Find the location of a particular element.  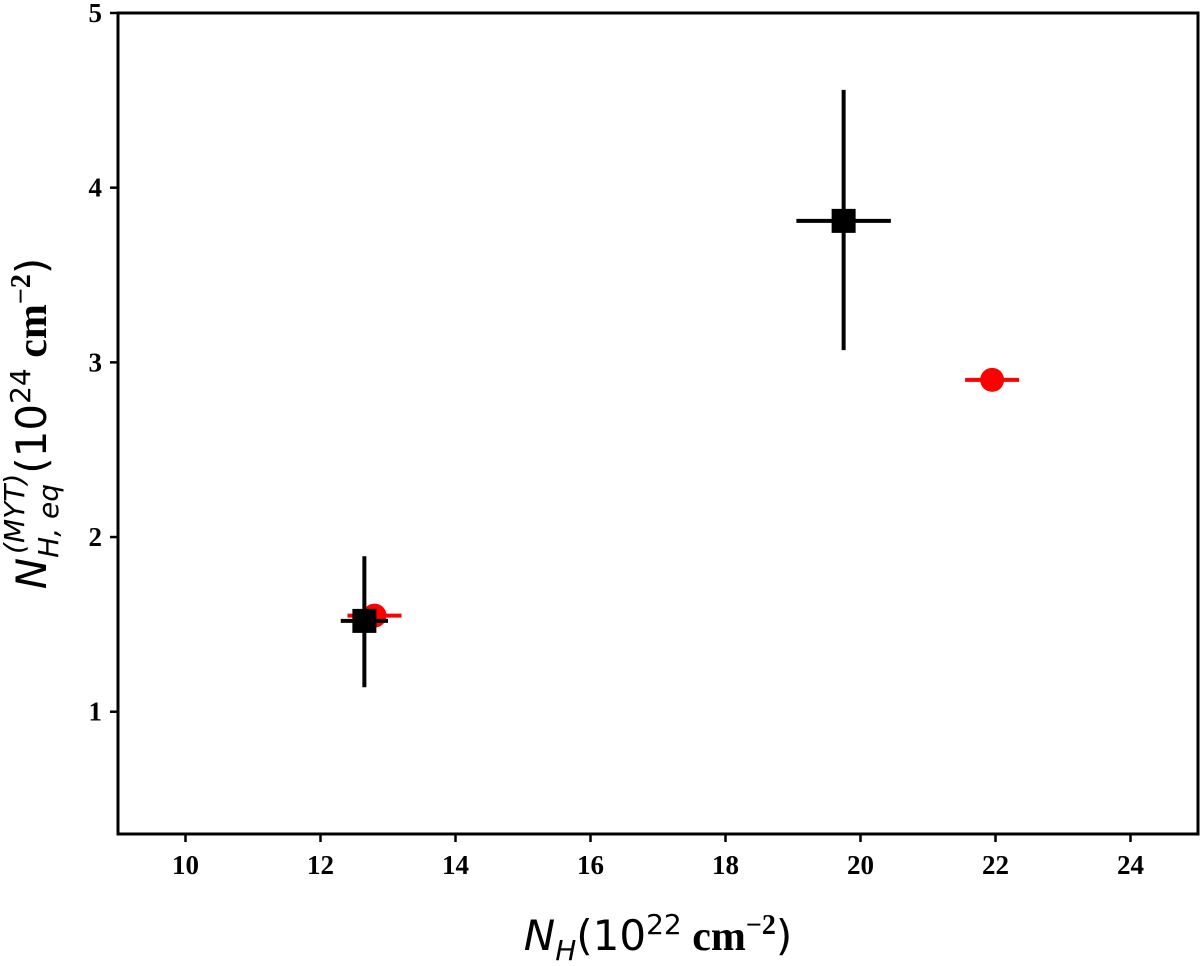

x-tick-label: 12 is located at coordinates (320, 865).